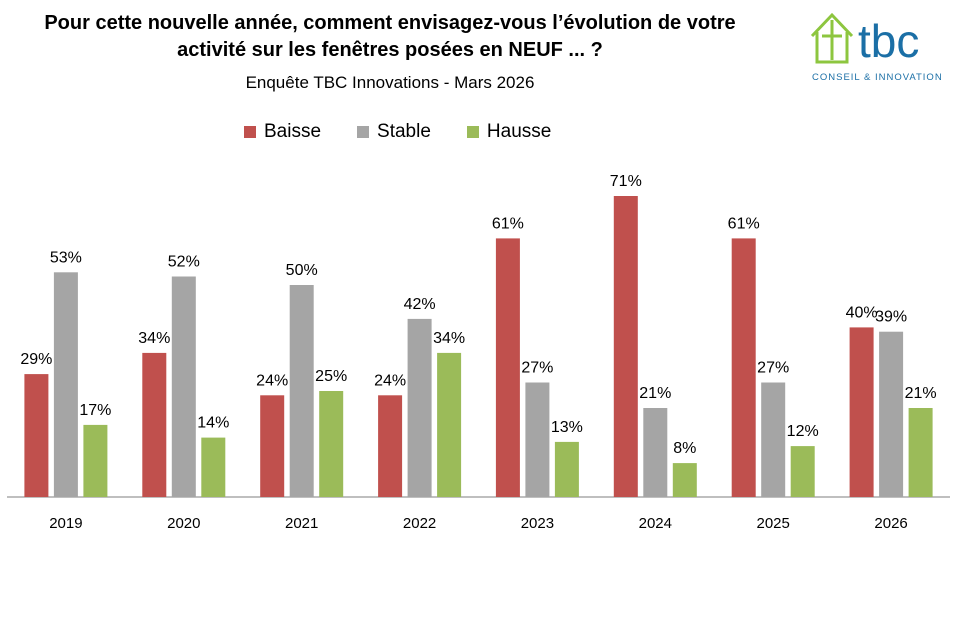  Describe the element at coordinates (65, 384) in the screenshot. I see `bar-stable-2019` at that location.